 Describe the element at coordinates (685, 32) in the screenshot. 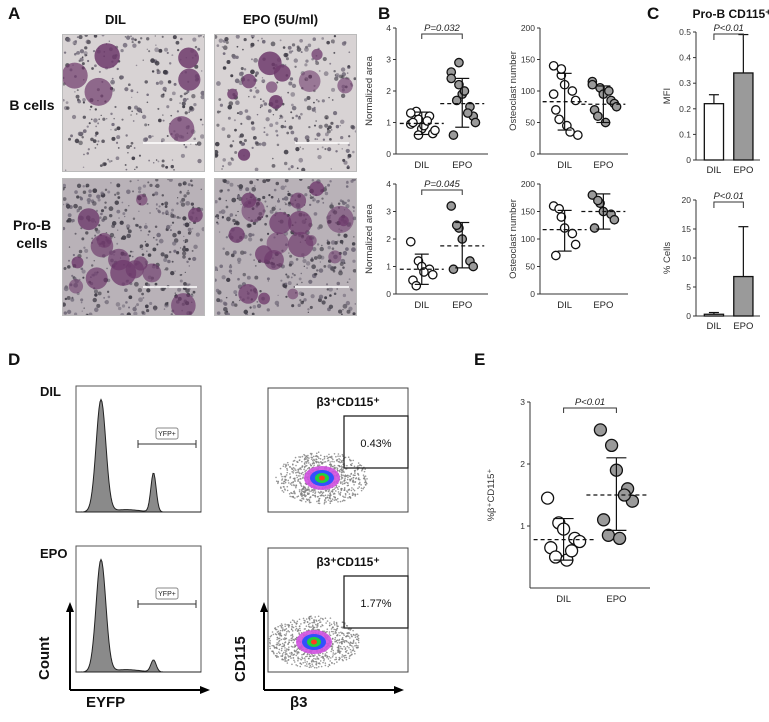

I see `y-tick-label: 0.5` at that location.